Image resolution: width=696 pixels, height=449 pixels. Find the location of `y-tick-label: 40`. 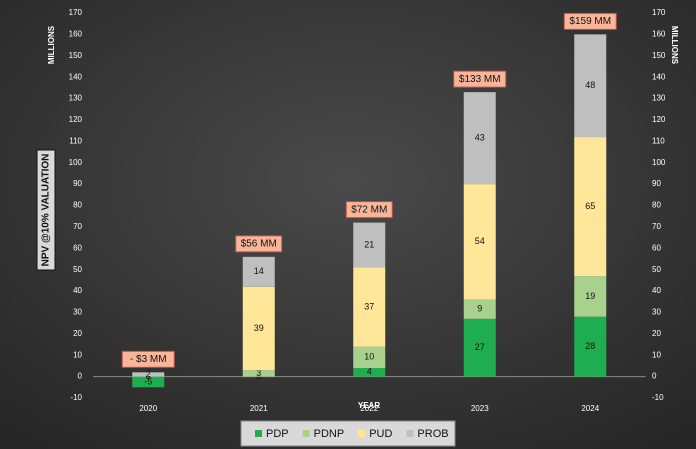

y-tick-label: 40 is located at coordinates (77, 290).